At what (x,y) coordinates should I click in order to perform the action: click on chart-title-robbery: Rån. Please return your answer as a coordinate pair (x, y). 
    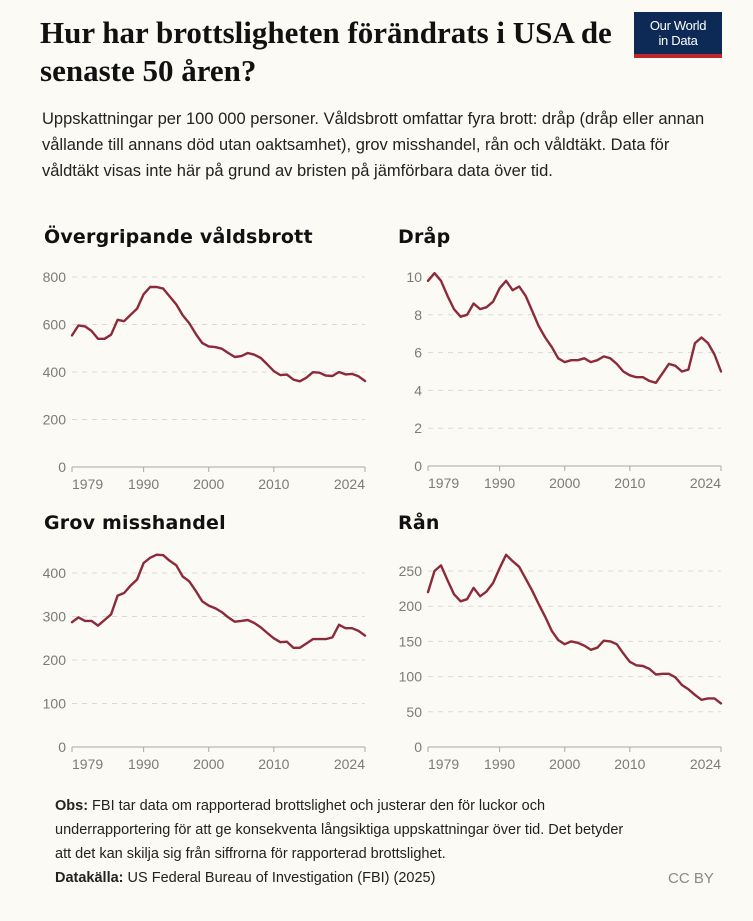
    Looking at the image, I should click on (419, 523).